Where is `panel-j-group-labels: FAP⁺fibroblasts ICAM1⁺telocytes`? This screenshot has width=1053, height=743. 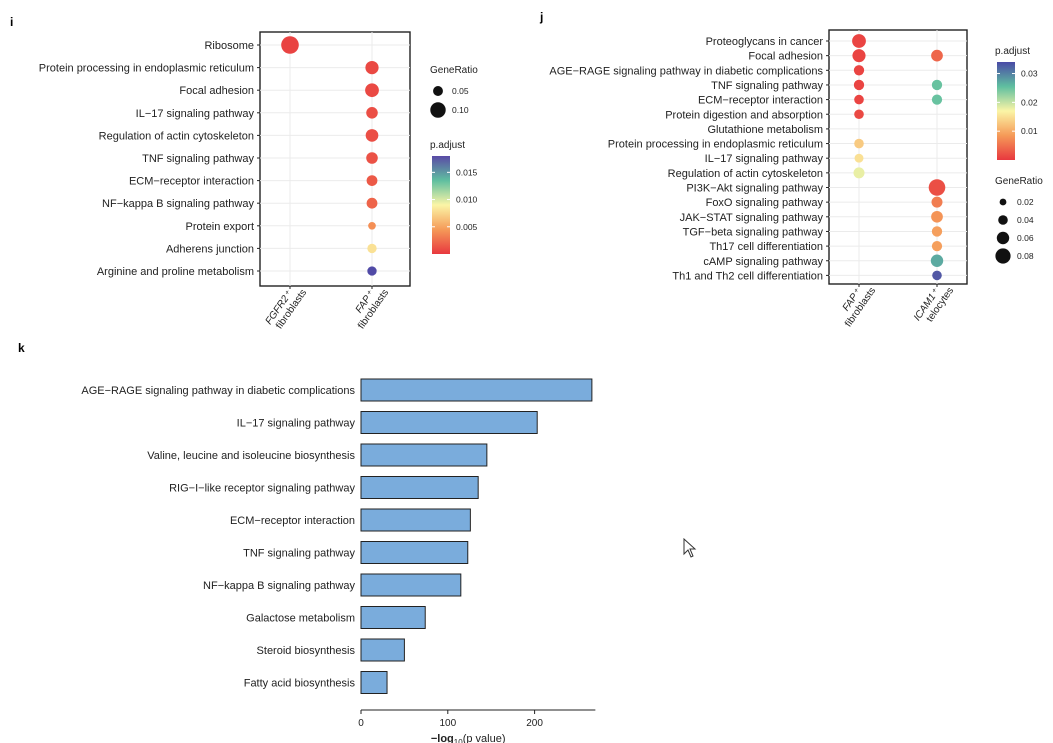 panel-j-group-labels: FAP⁺fibroblasts ICAM1⁺telocytes is located at coordinates (895, 304).